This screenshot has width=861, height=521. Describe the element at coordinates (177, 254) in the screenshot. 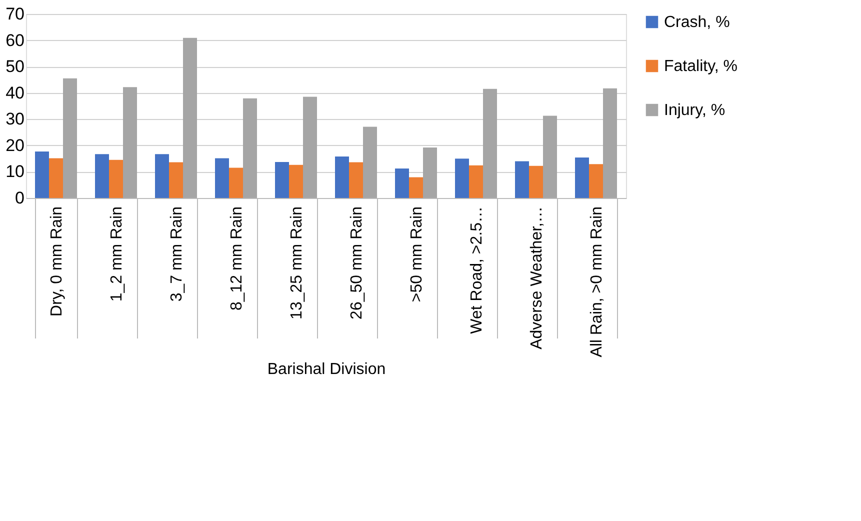

I see `x-tick-label: 3_7 mm Rain` at that location.